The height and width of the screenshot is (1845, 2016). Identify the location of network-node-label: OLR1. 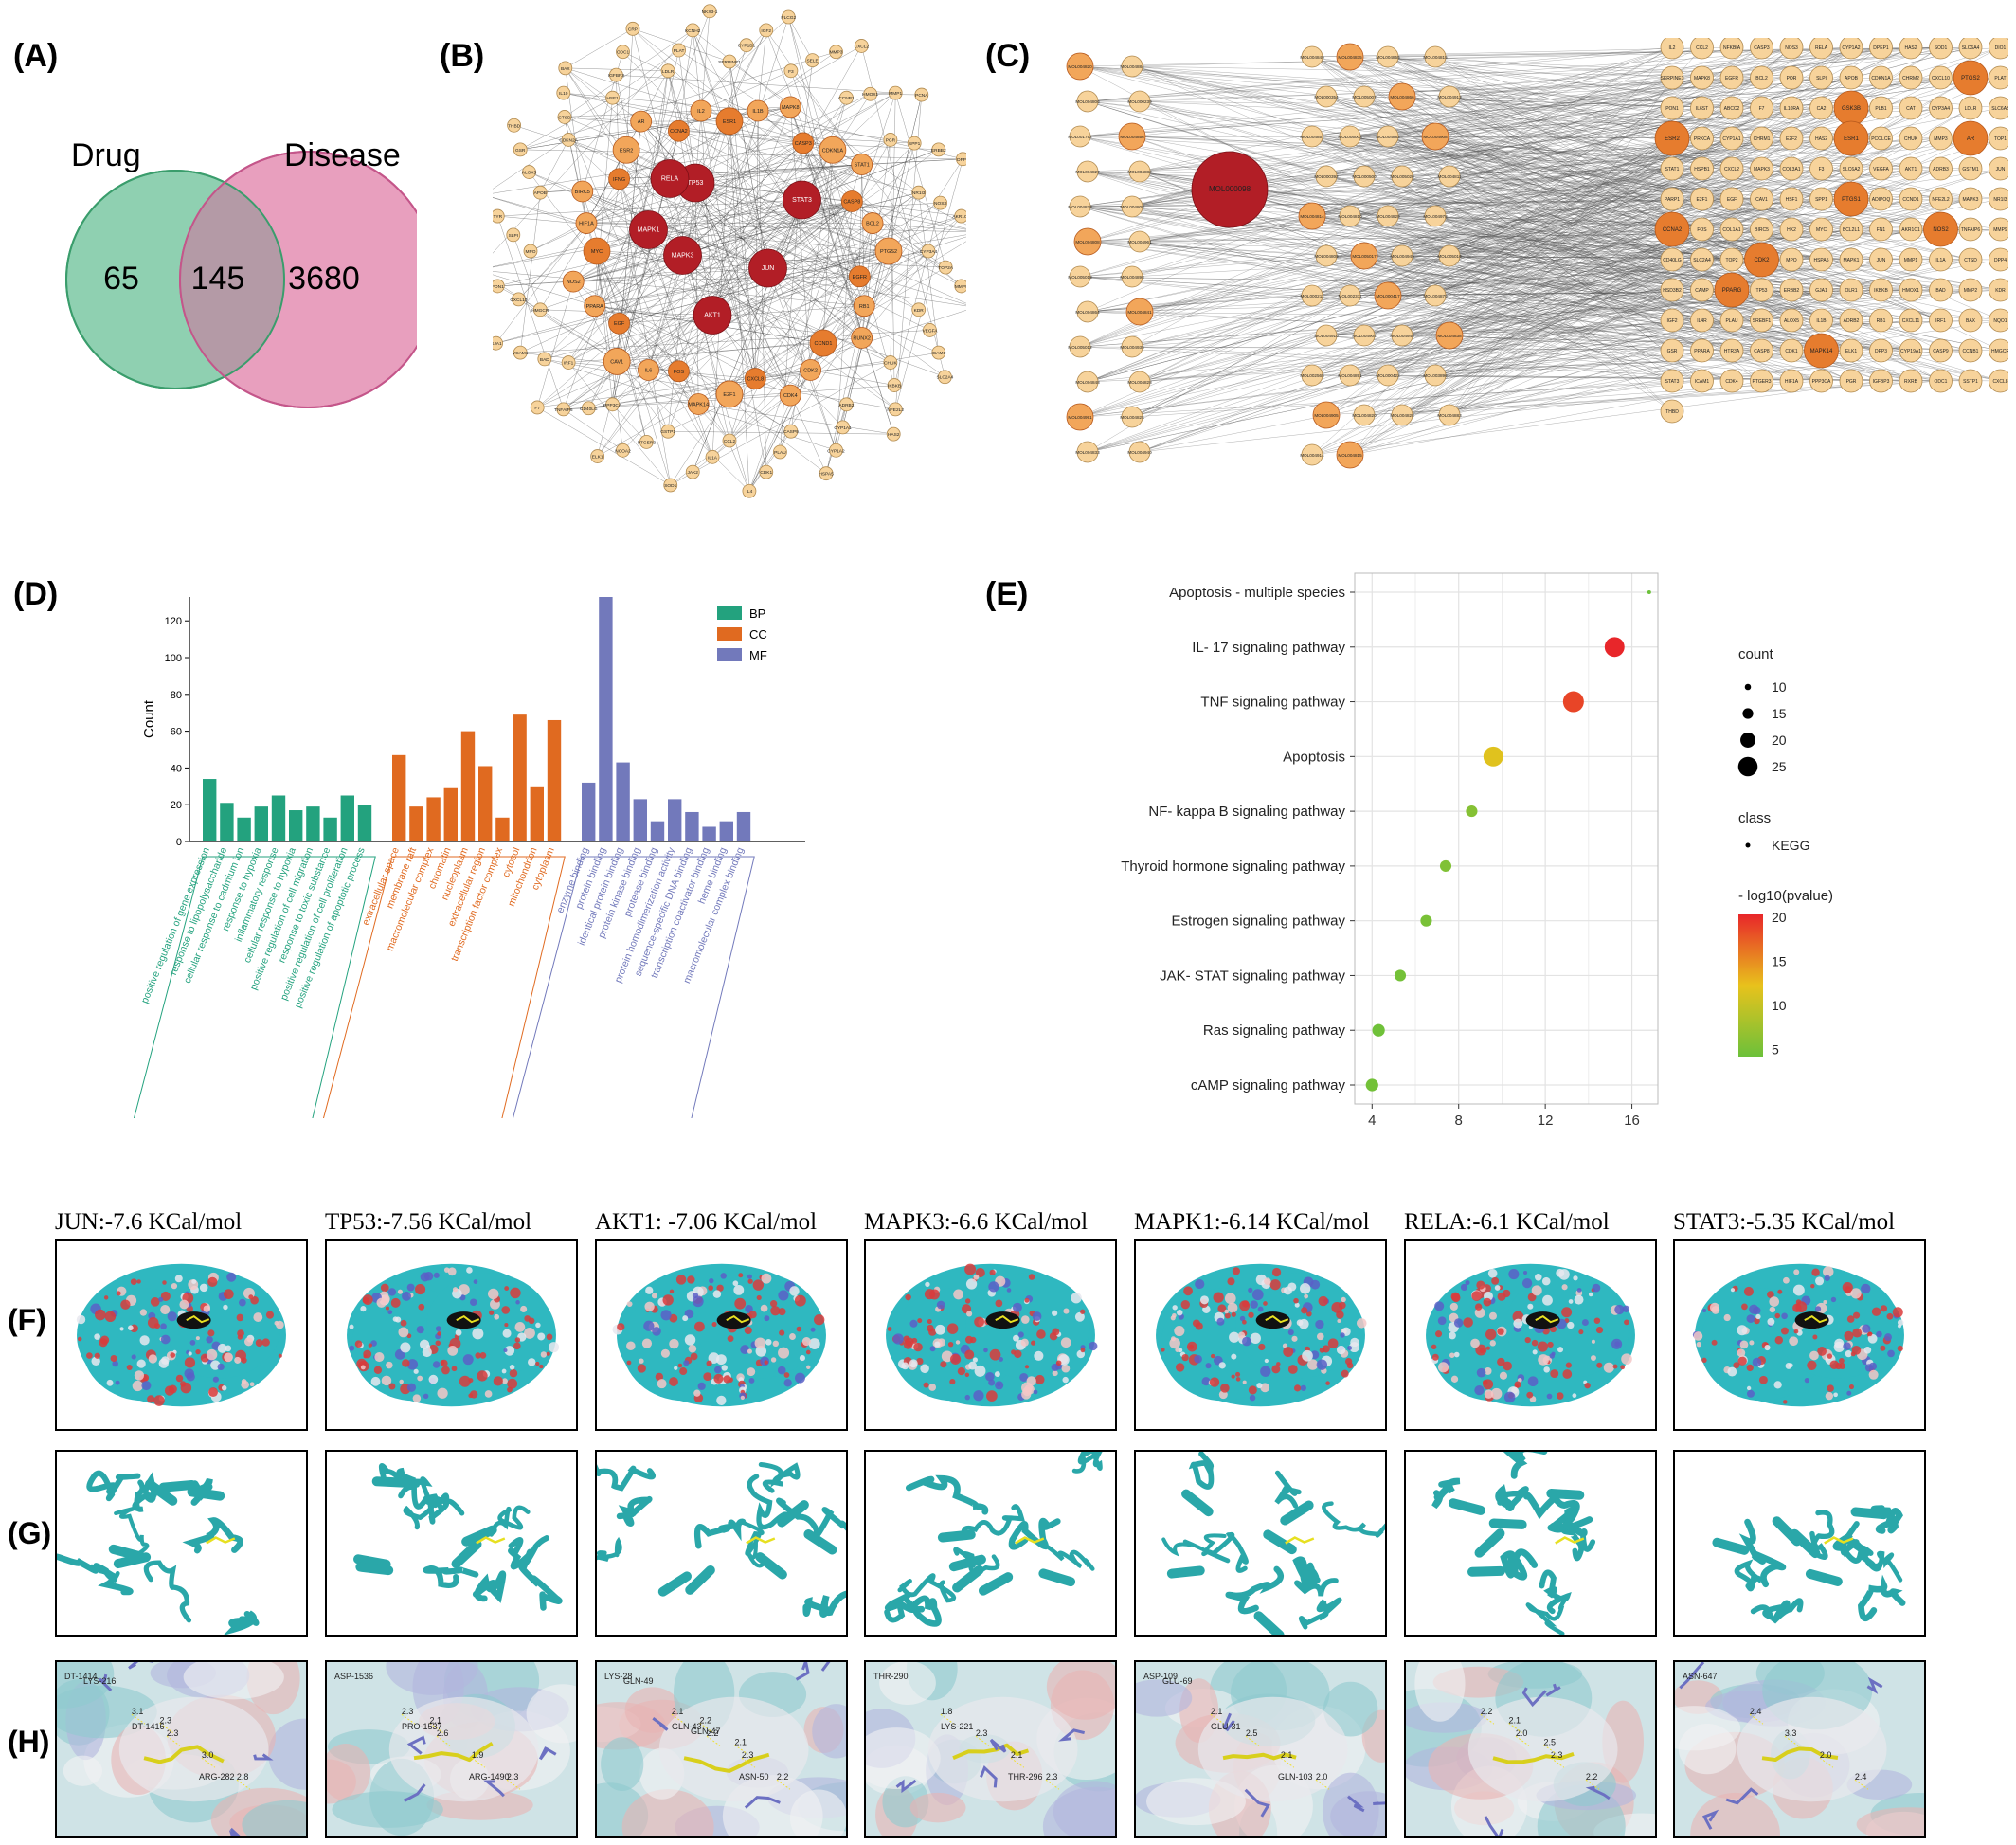
(1851, 291).